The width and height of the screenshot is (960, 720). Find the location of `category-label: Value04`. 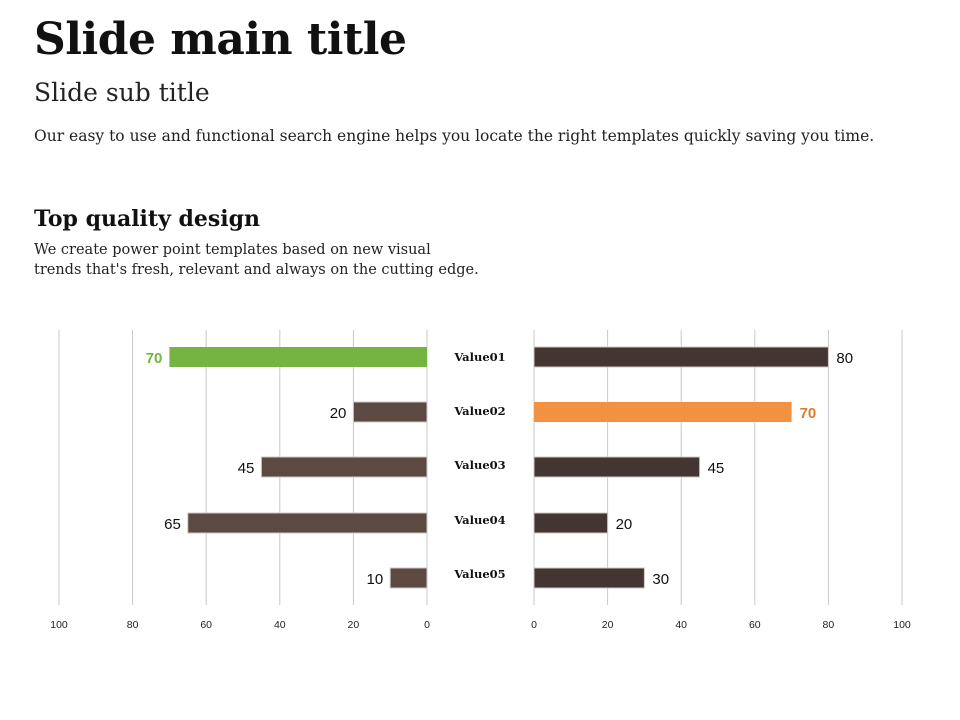

category-label: Value04 is located at coordinates (479, 520).